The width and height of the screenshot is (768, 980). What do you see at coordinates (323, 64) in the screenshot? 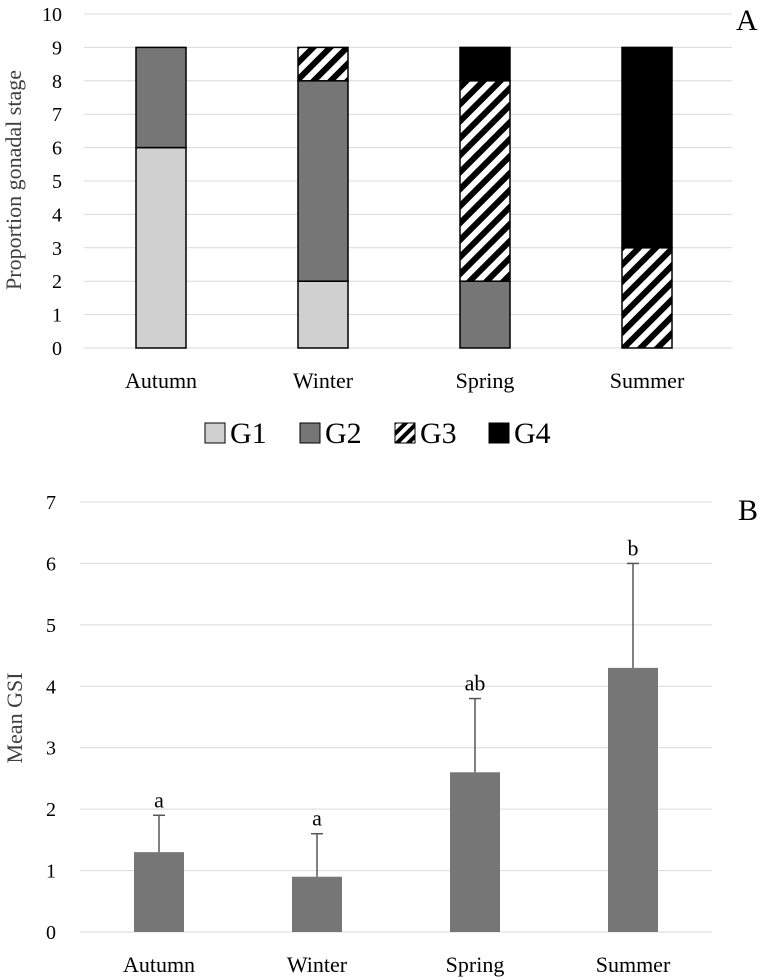
I see `bar-a-winter-g3` at bounding box center [323, 64].